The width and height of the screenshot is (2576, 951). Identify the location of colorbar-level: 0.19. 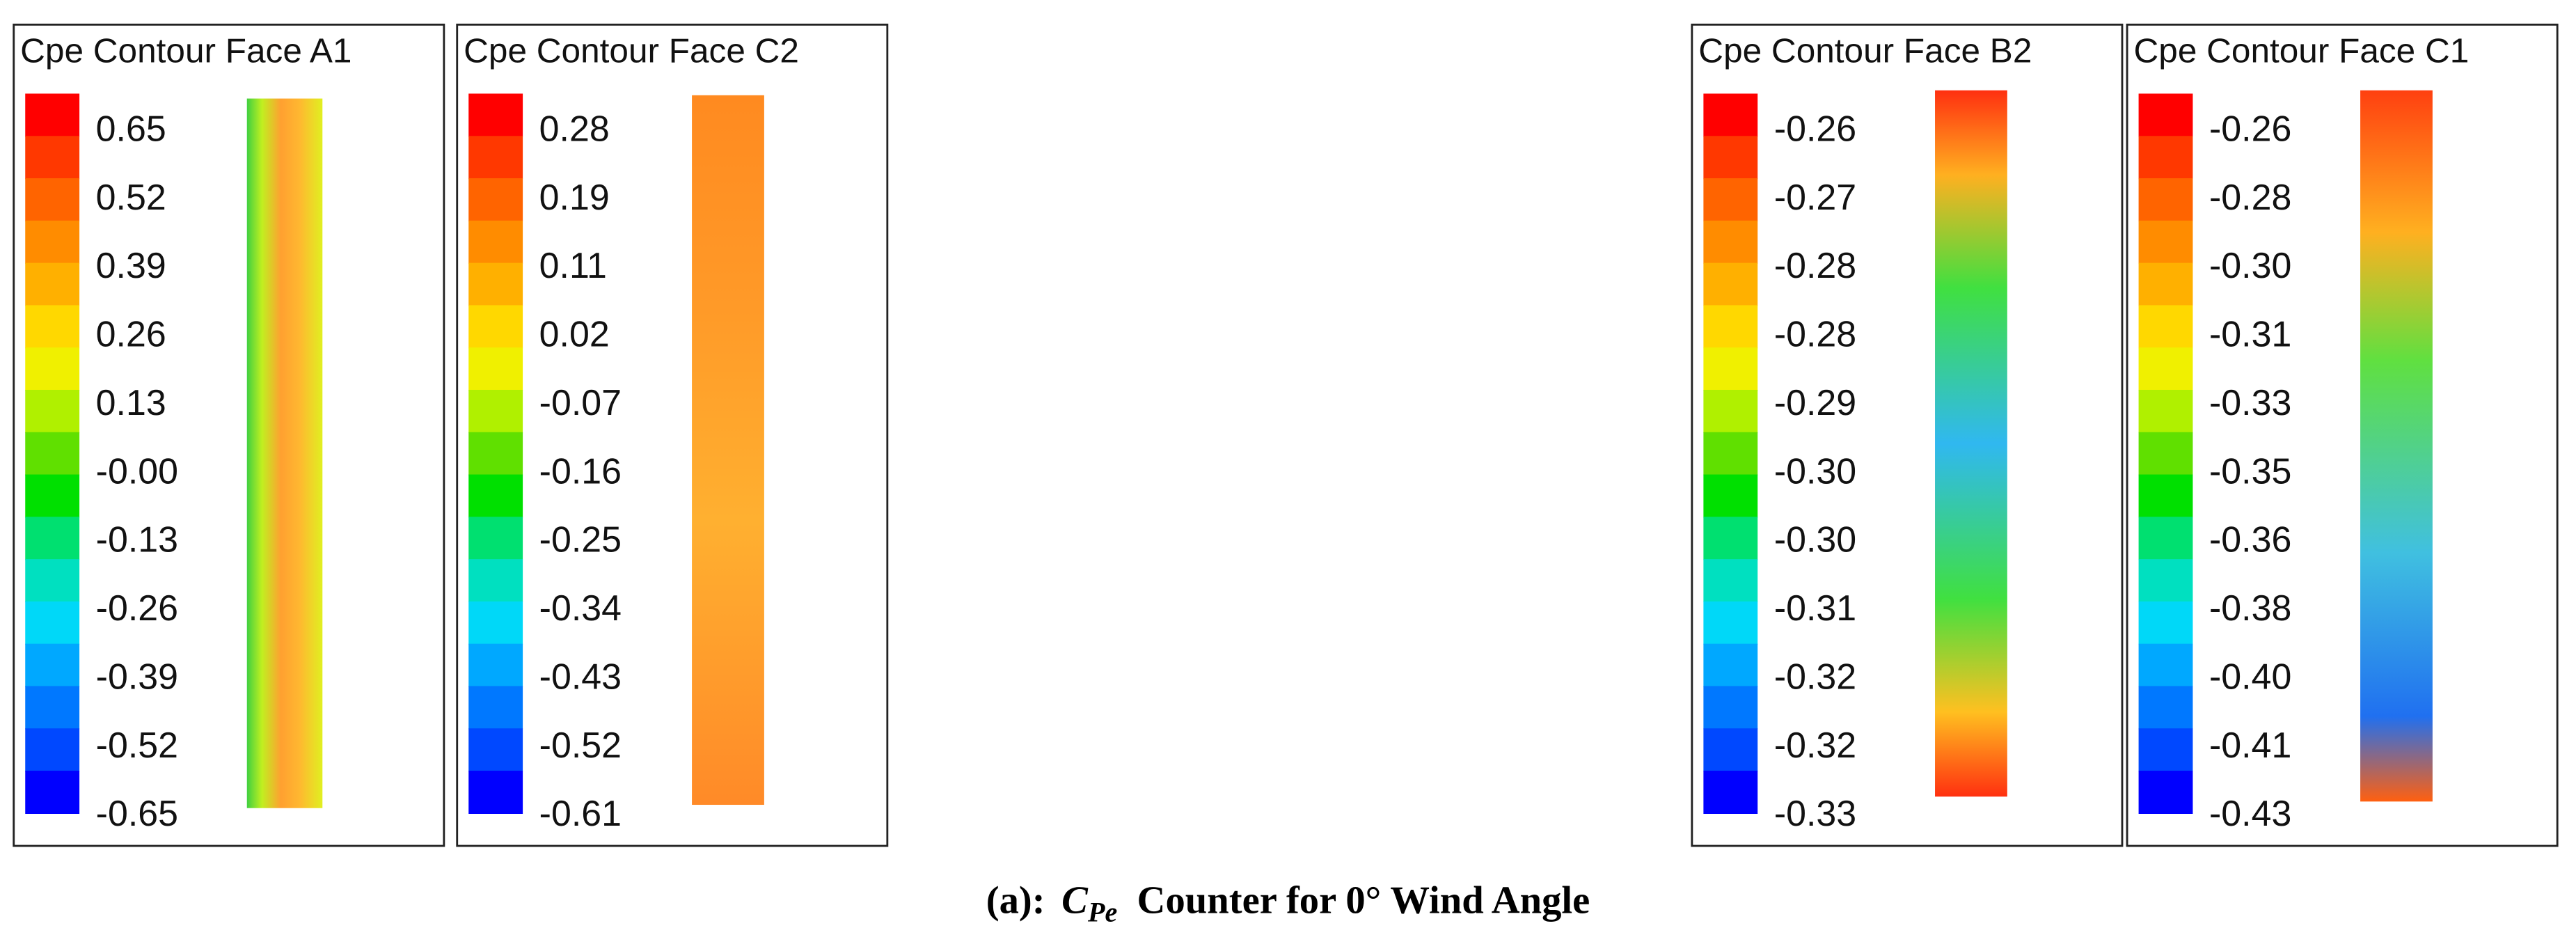
(574, 197).